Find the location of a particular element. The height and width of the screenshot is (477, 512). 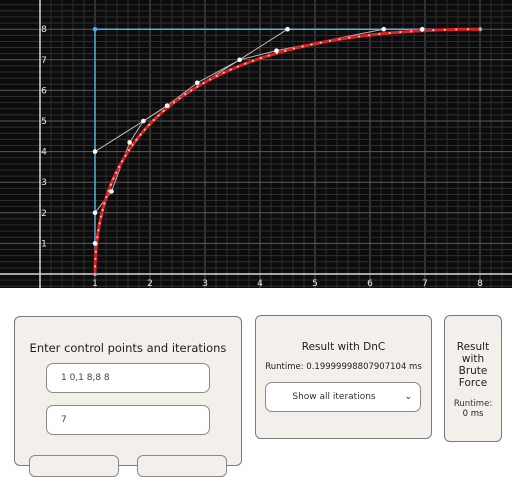

y-tick-label: 3 is located at coordinates (44, 183).